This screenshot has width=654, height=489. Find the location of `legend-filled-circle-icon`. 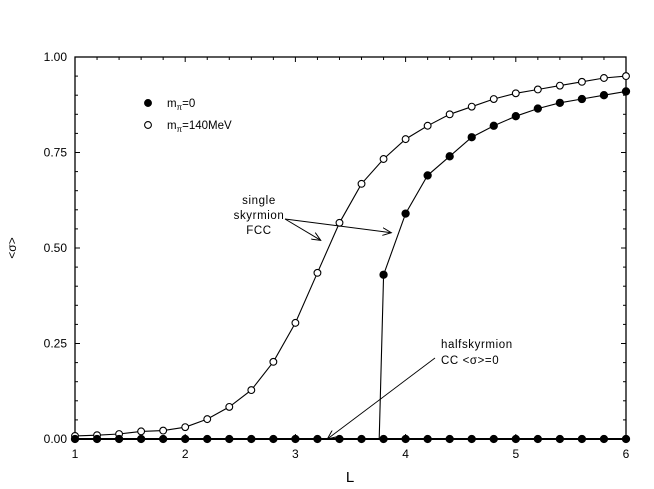

legend-filled-circle-icon is located at coordinates (148, 103).